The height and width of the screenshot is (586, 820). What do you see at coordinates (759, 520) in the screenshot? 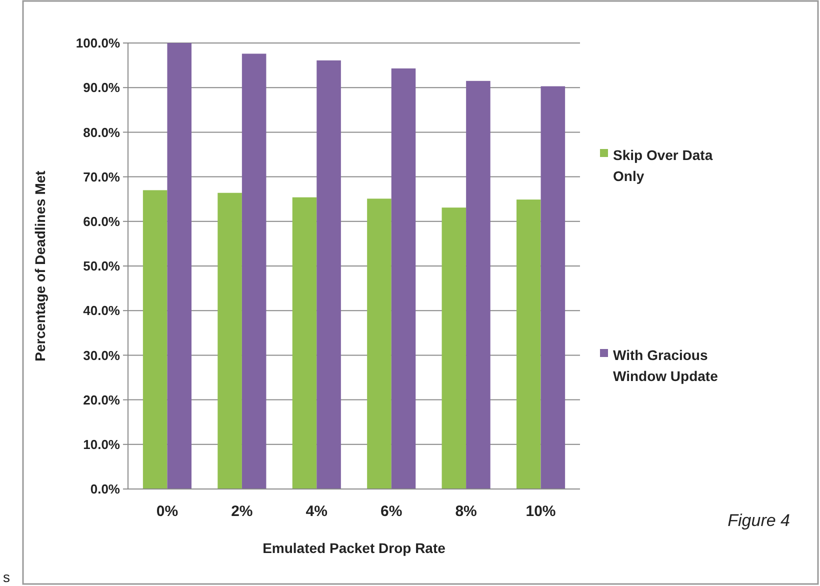
I see `caption: Figure 4` at bounding box center [759, 520].